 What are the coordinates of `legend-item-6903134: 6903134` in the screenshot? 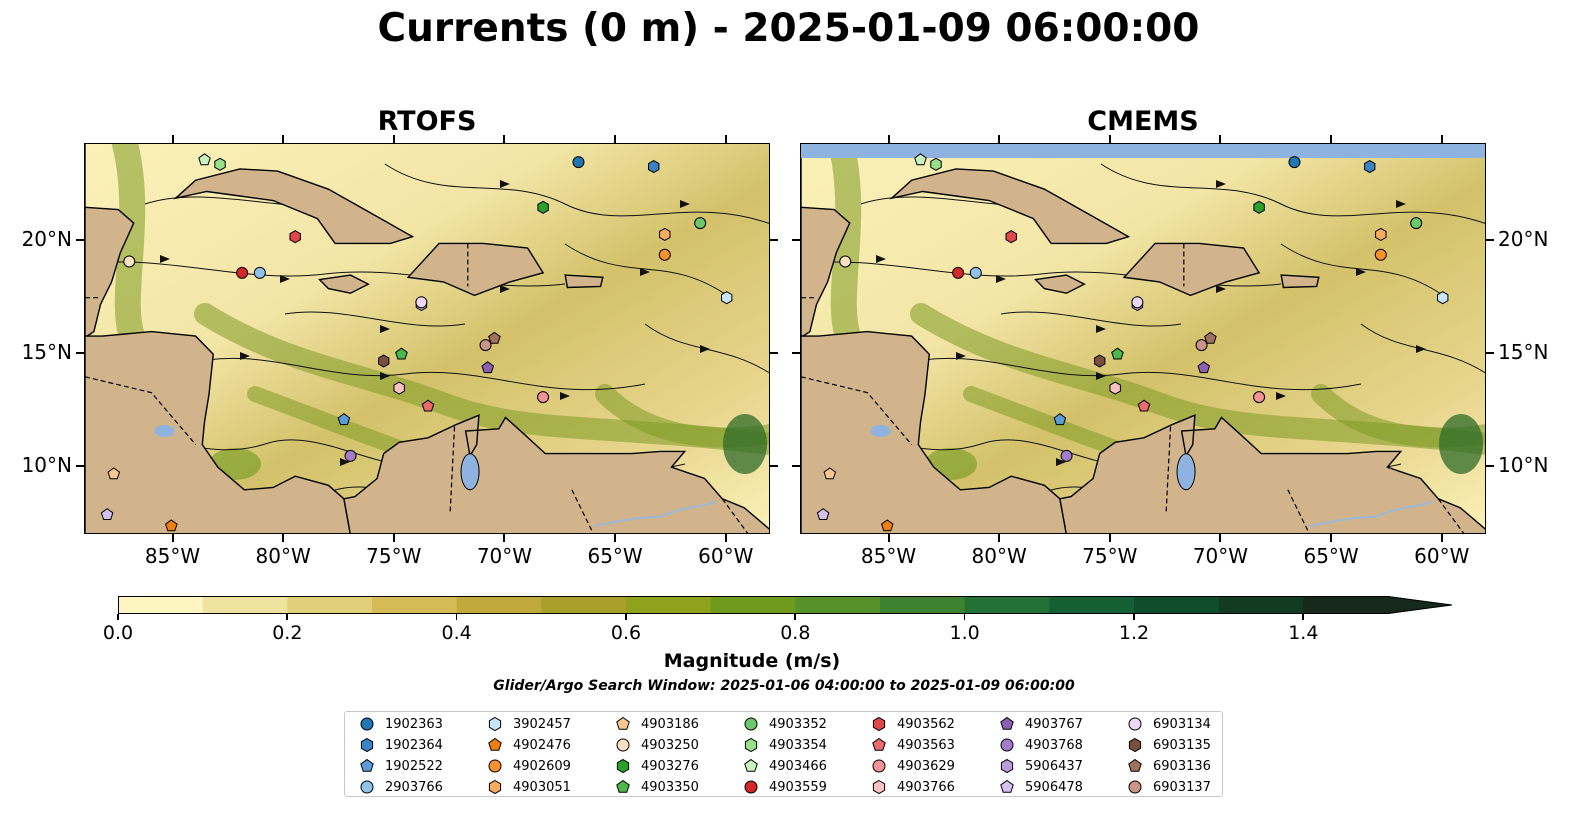 It's located at (1169, 724).